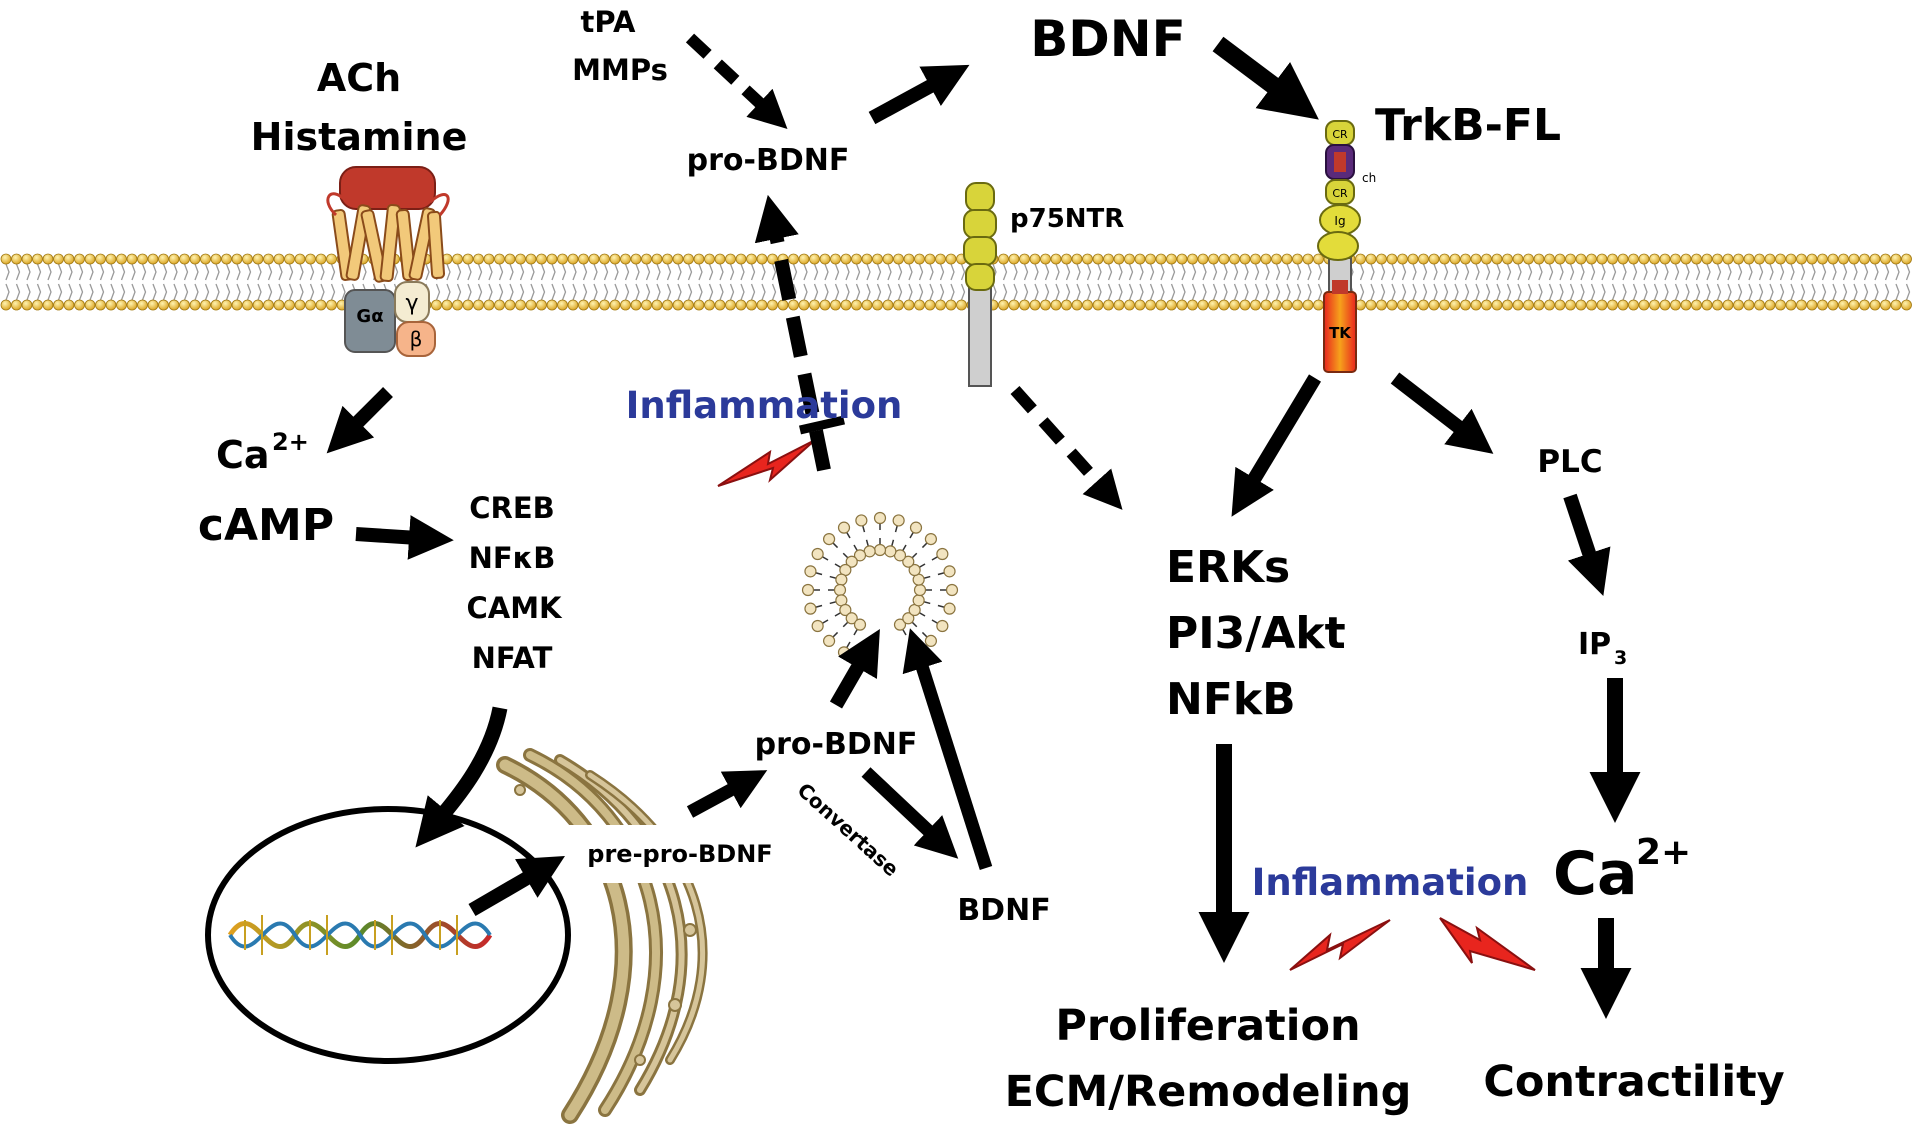 This screenshot has width=1920, height=1127. Describe the element at coordinates (1003, 910) in the screenshot. I see `bdnf-bottom-label: BDNF` at that location.